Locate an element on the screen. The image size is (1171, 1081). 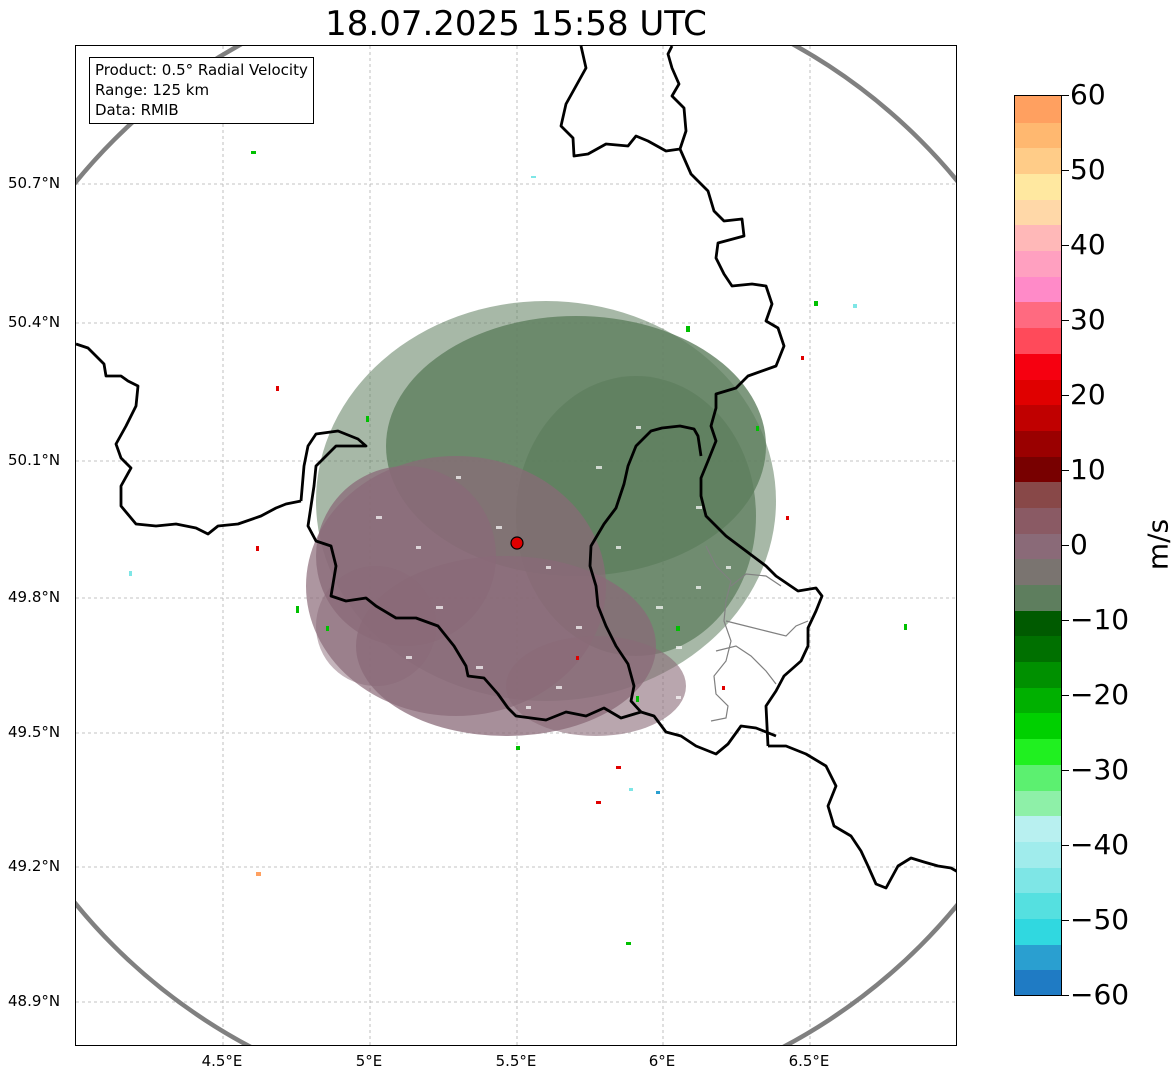
lon-label-5: 5°E is located at coordinates (369, 1061).